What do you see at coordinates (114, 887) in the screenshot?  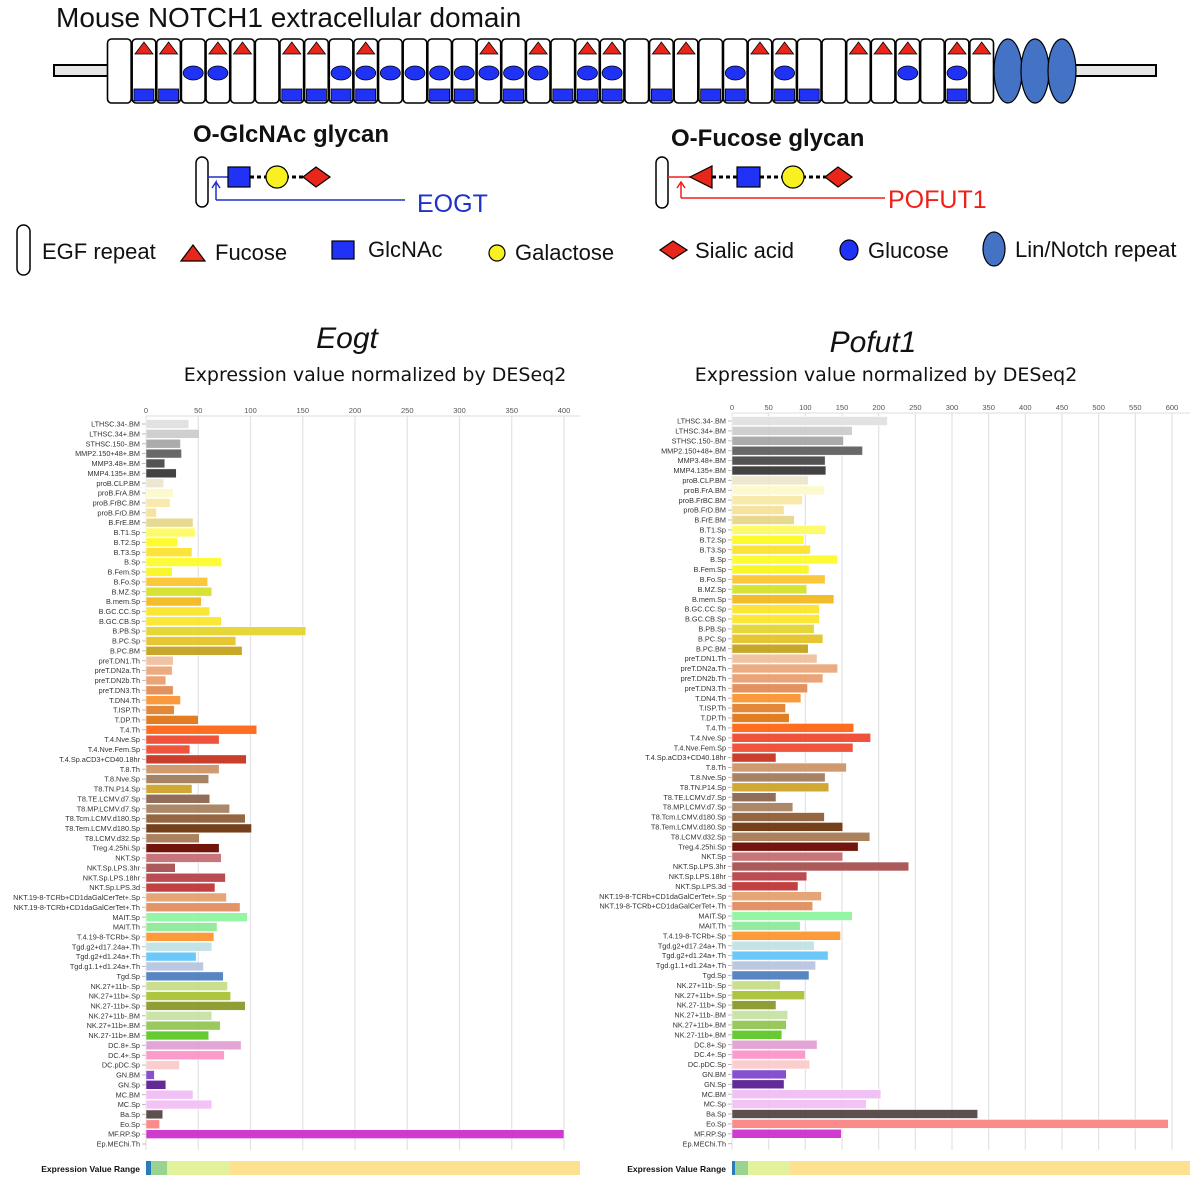 I see `category-label: NKT.Sp.LPS.3d` at bounding box center [114, 887].